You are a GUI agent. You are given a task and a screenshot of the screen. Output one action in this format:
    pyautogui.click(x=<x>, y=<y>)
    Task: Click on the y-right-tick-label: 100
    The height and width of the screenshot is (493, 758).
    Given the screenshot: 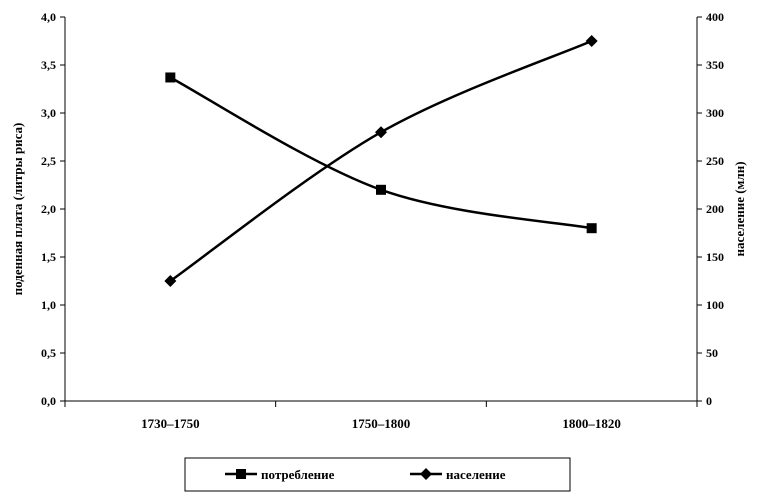 What is the action you would take?
    pyautogui.click(x=715, y=305)
    